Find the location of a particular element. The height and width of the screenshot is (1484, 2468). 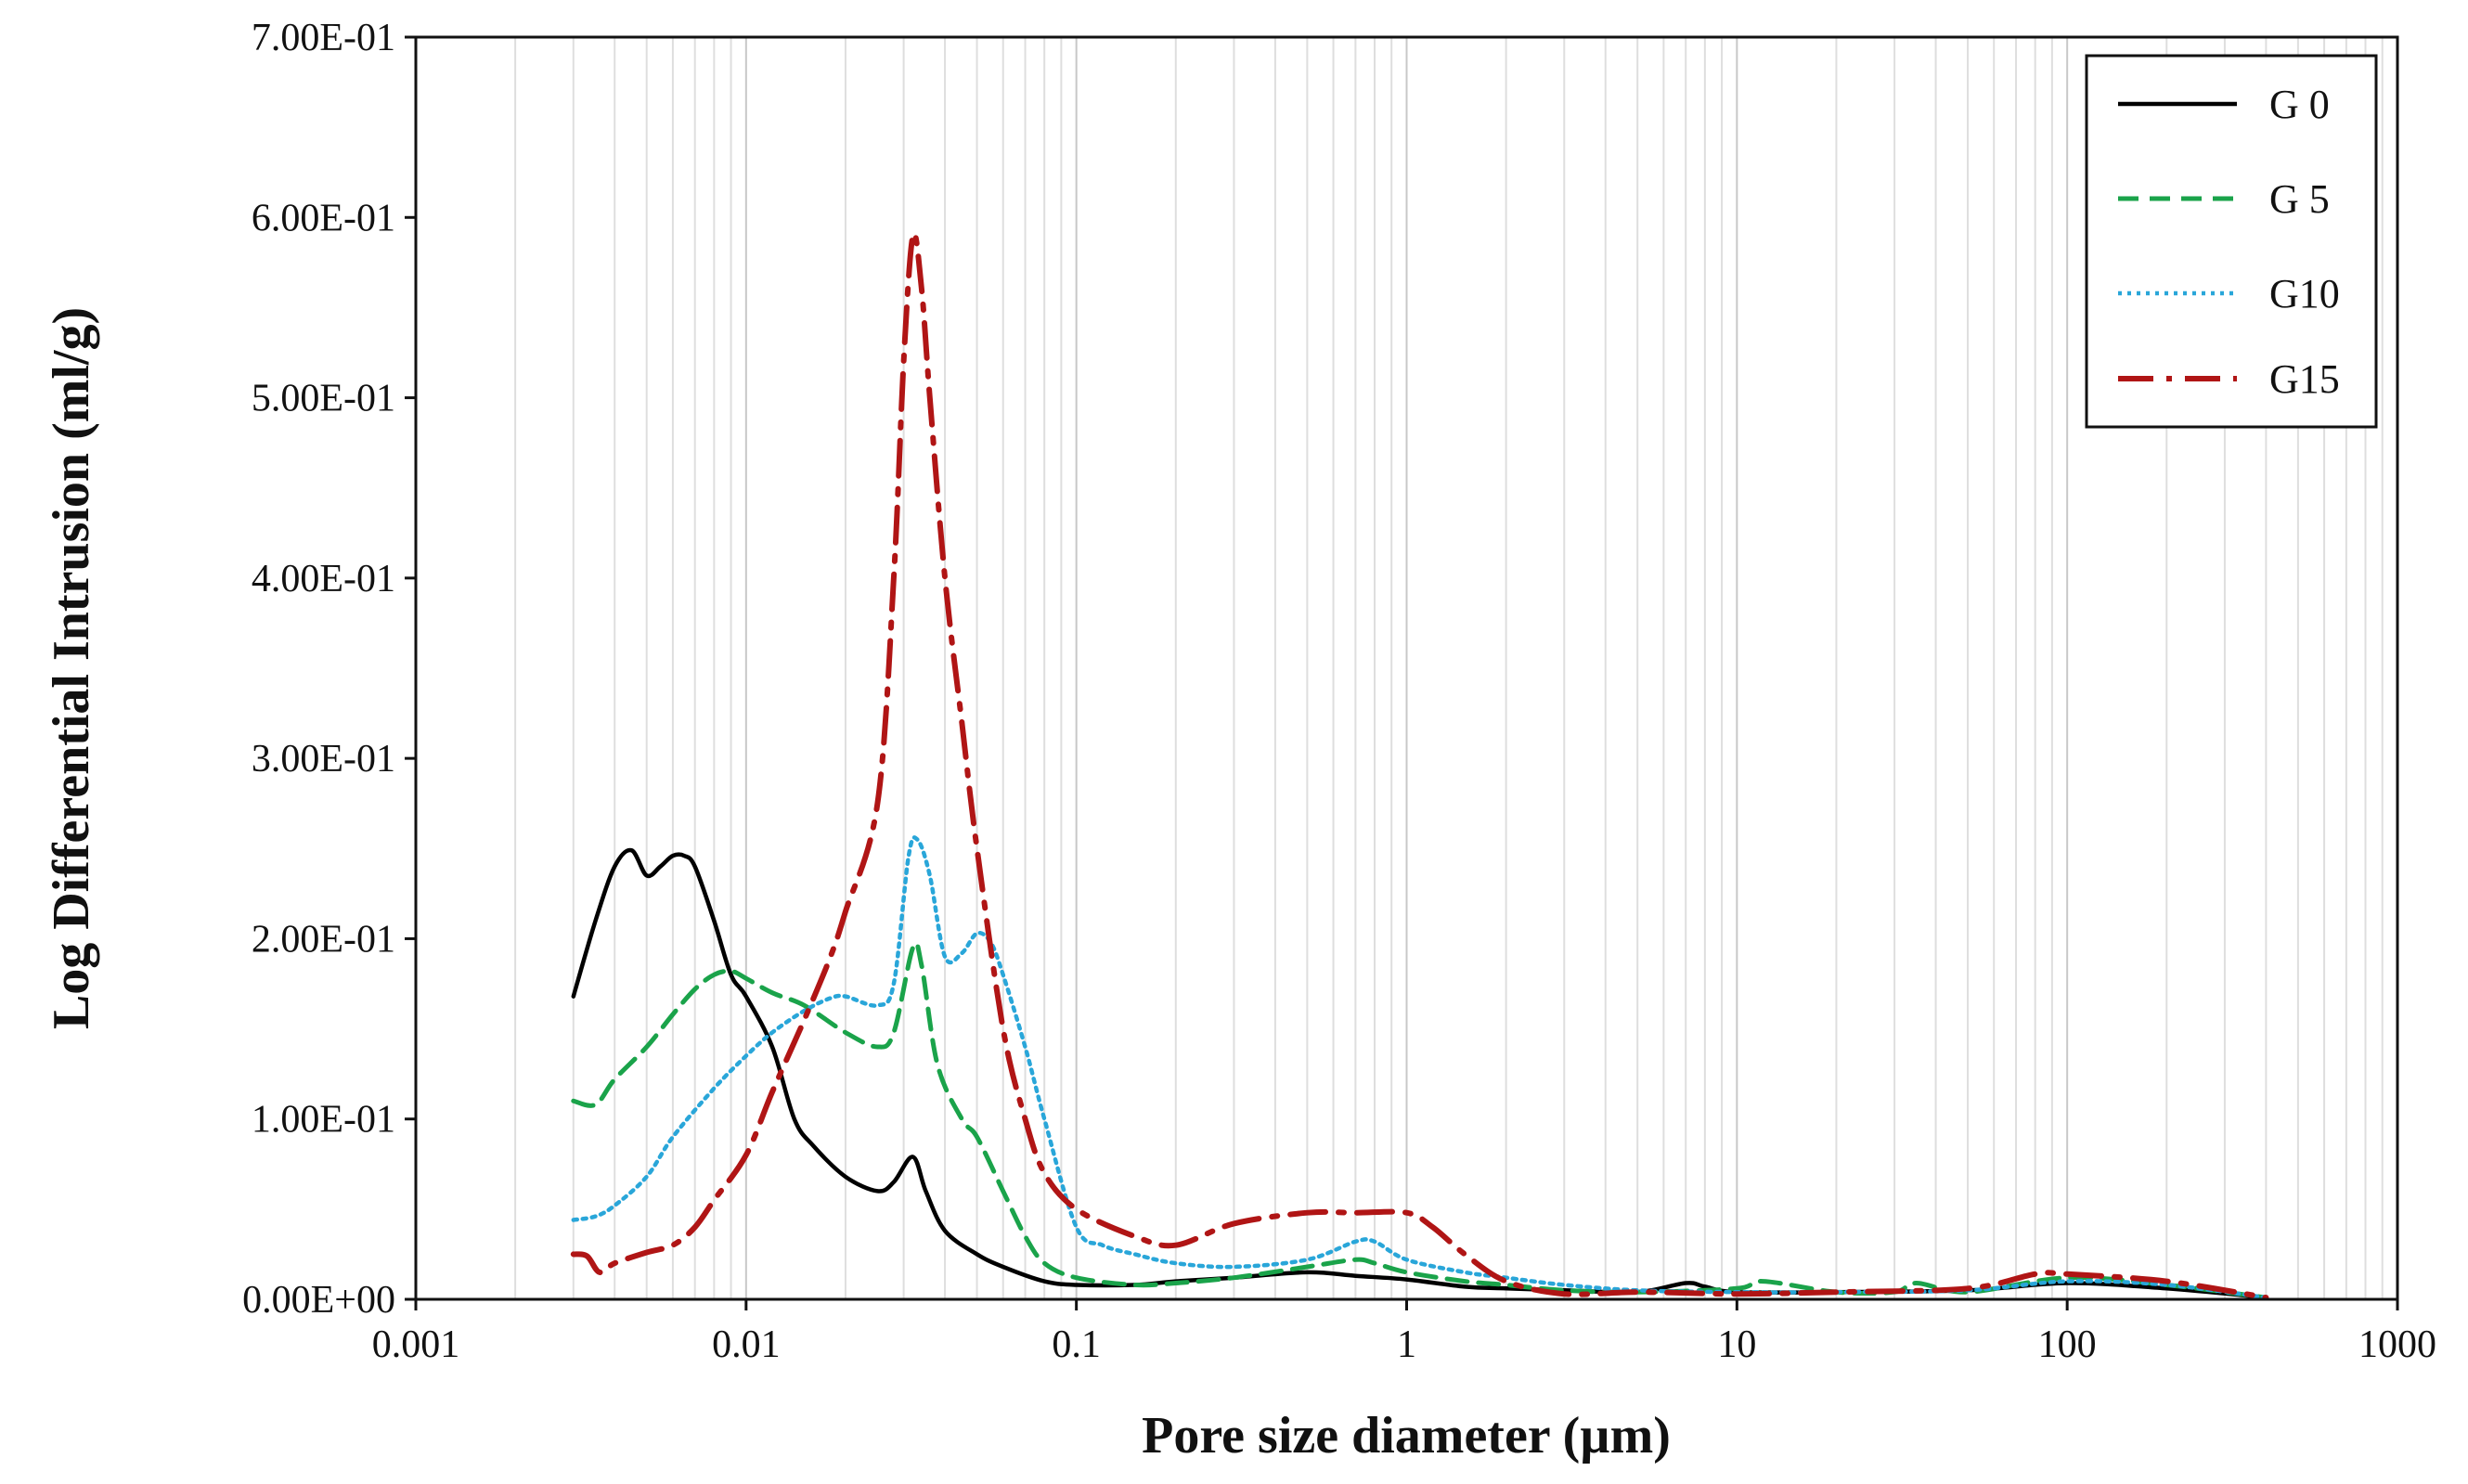

y-tick-label: 4.00E-01 is located at coordinates (323, 579).